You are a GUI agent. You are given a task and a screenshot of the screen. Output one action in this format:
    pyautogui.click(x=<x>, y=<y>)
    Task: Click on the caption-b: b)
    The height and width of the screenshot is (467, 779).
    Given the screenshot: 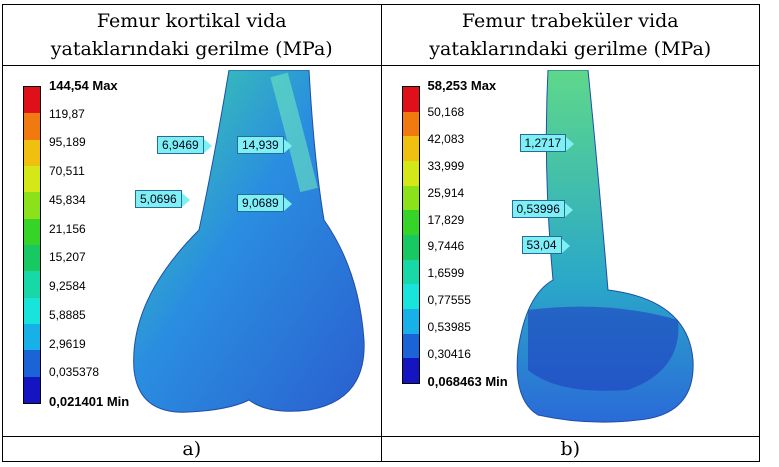 What is the action you would take?
    pyautogui.click(x=570, y=449)
    